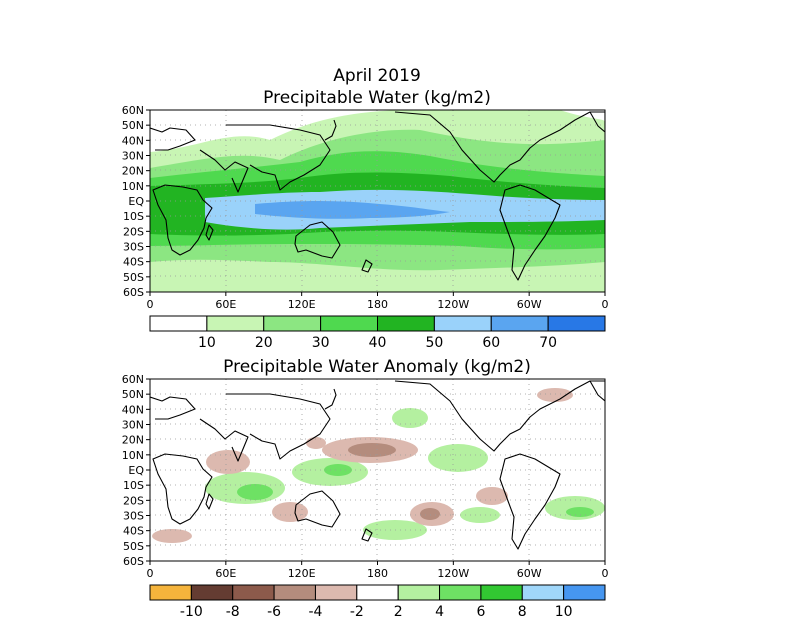 Image resolution: width=800 pixels, height=618 pixels. I want to click on figure-title-line2: Precipitable Water (kg/m2), so click(377, 98).